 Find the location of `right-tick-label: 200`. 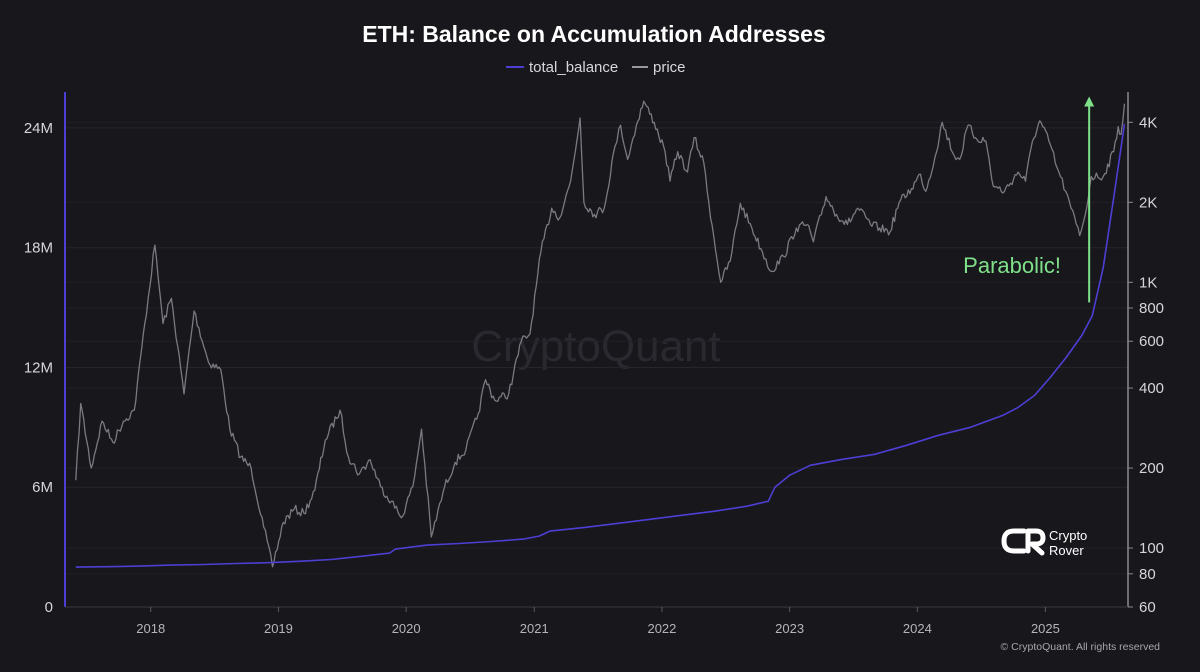

right-tick-label: 200 is located at coordinates (1151, 468).